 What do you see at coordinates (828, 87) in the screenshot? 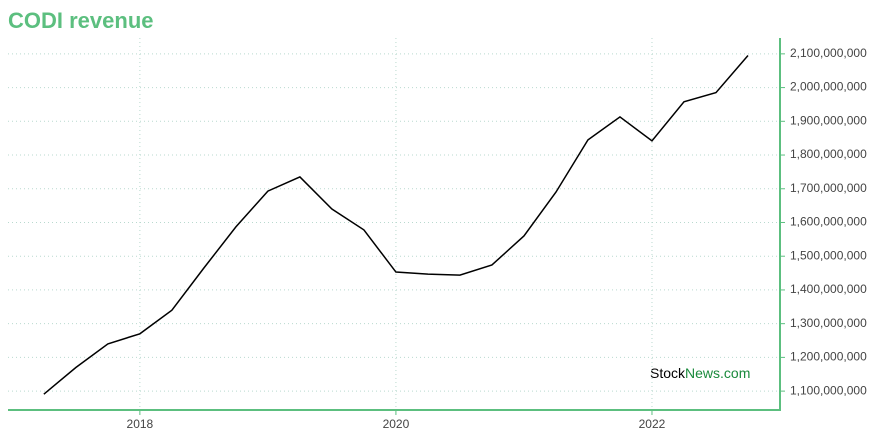
I see `y-tick-label: 2,000,000,000` at bounding box center [828, 87].